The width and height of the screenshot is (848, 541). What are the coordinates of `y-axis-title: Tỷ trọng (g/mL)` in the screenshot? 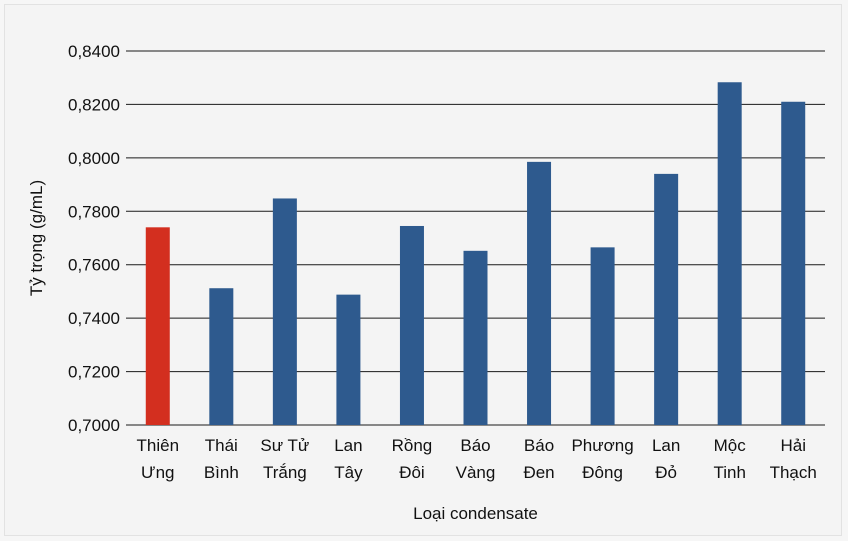 It's located at (36, 238).